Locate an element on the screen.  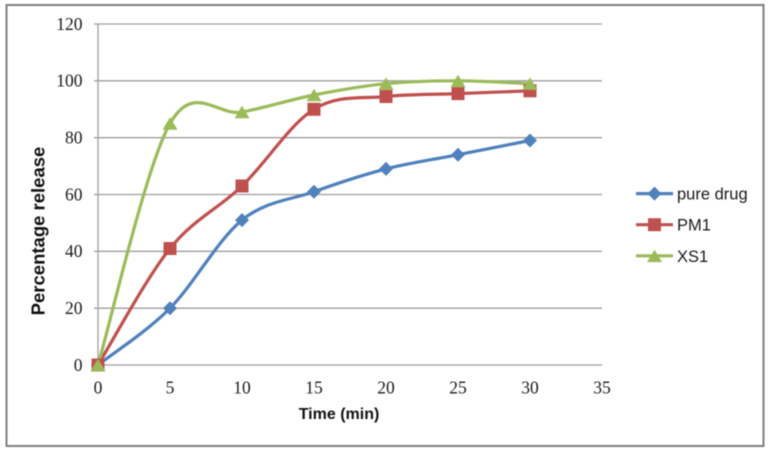
svg-text: PM1 is located at coordinates (694, 226).